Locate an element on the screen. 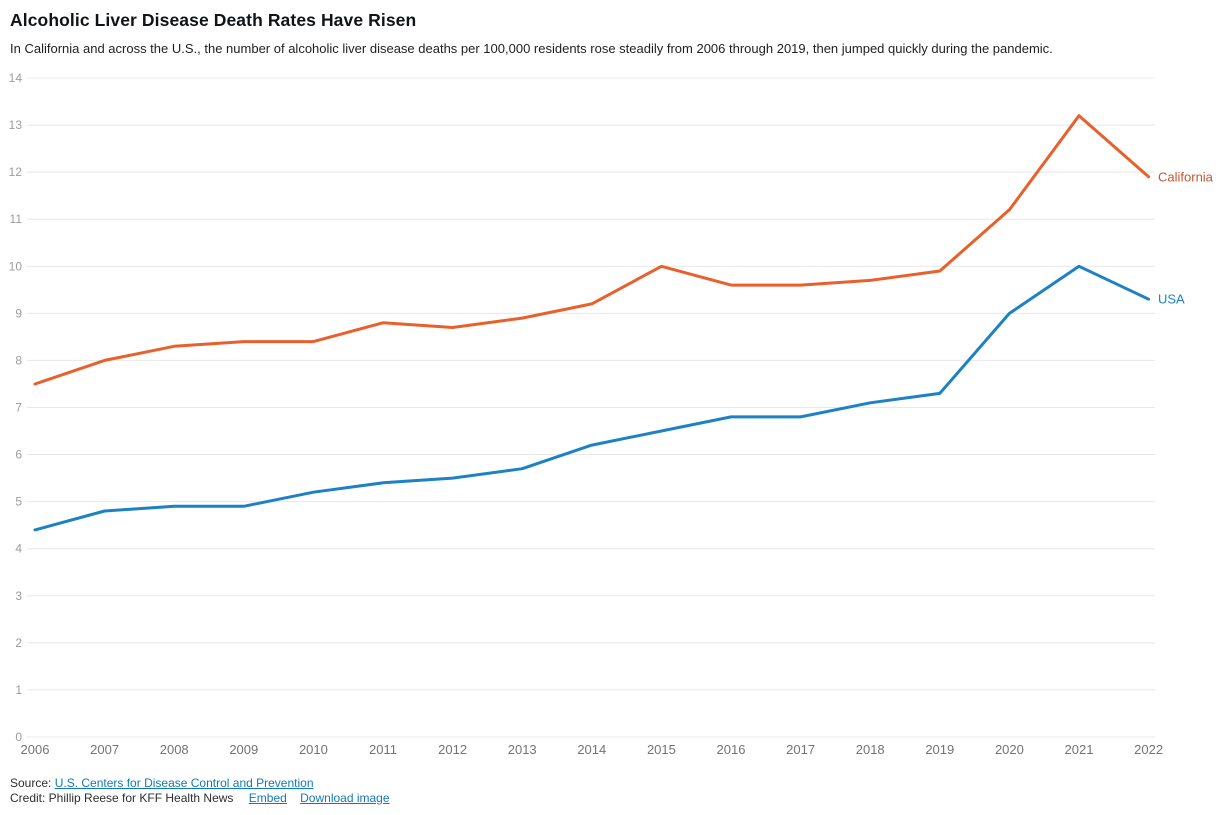 This screenshot has height=815, width=1227. x-tick-label: 2010 is located at coordinates (313, 749).